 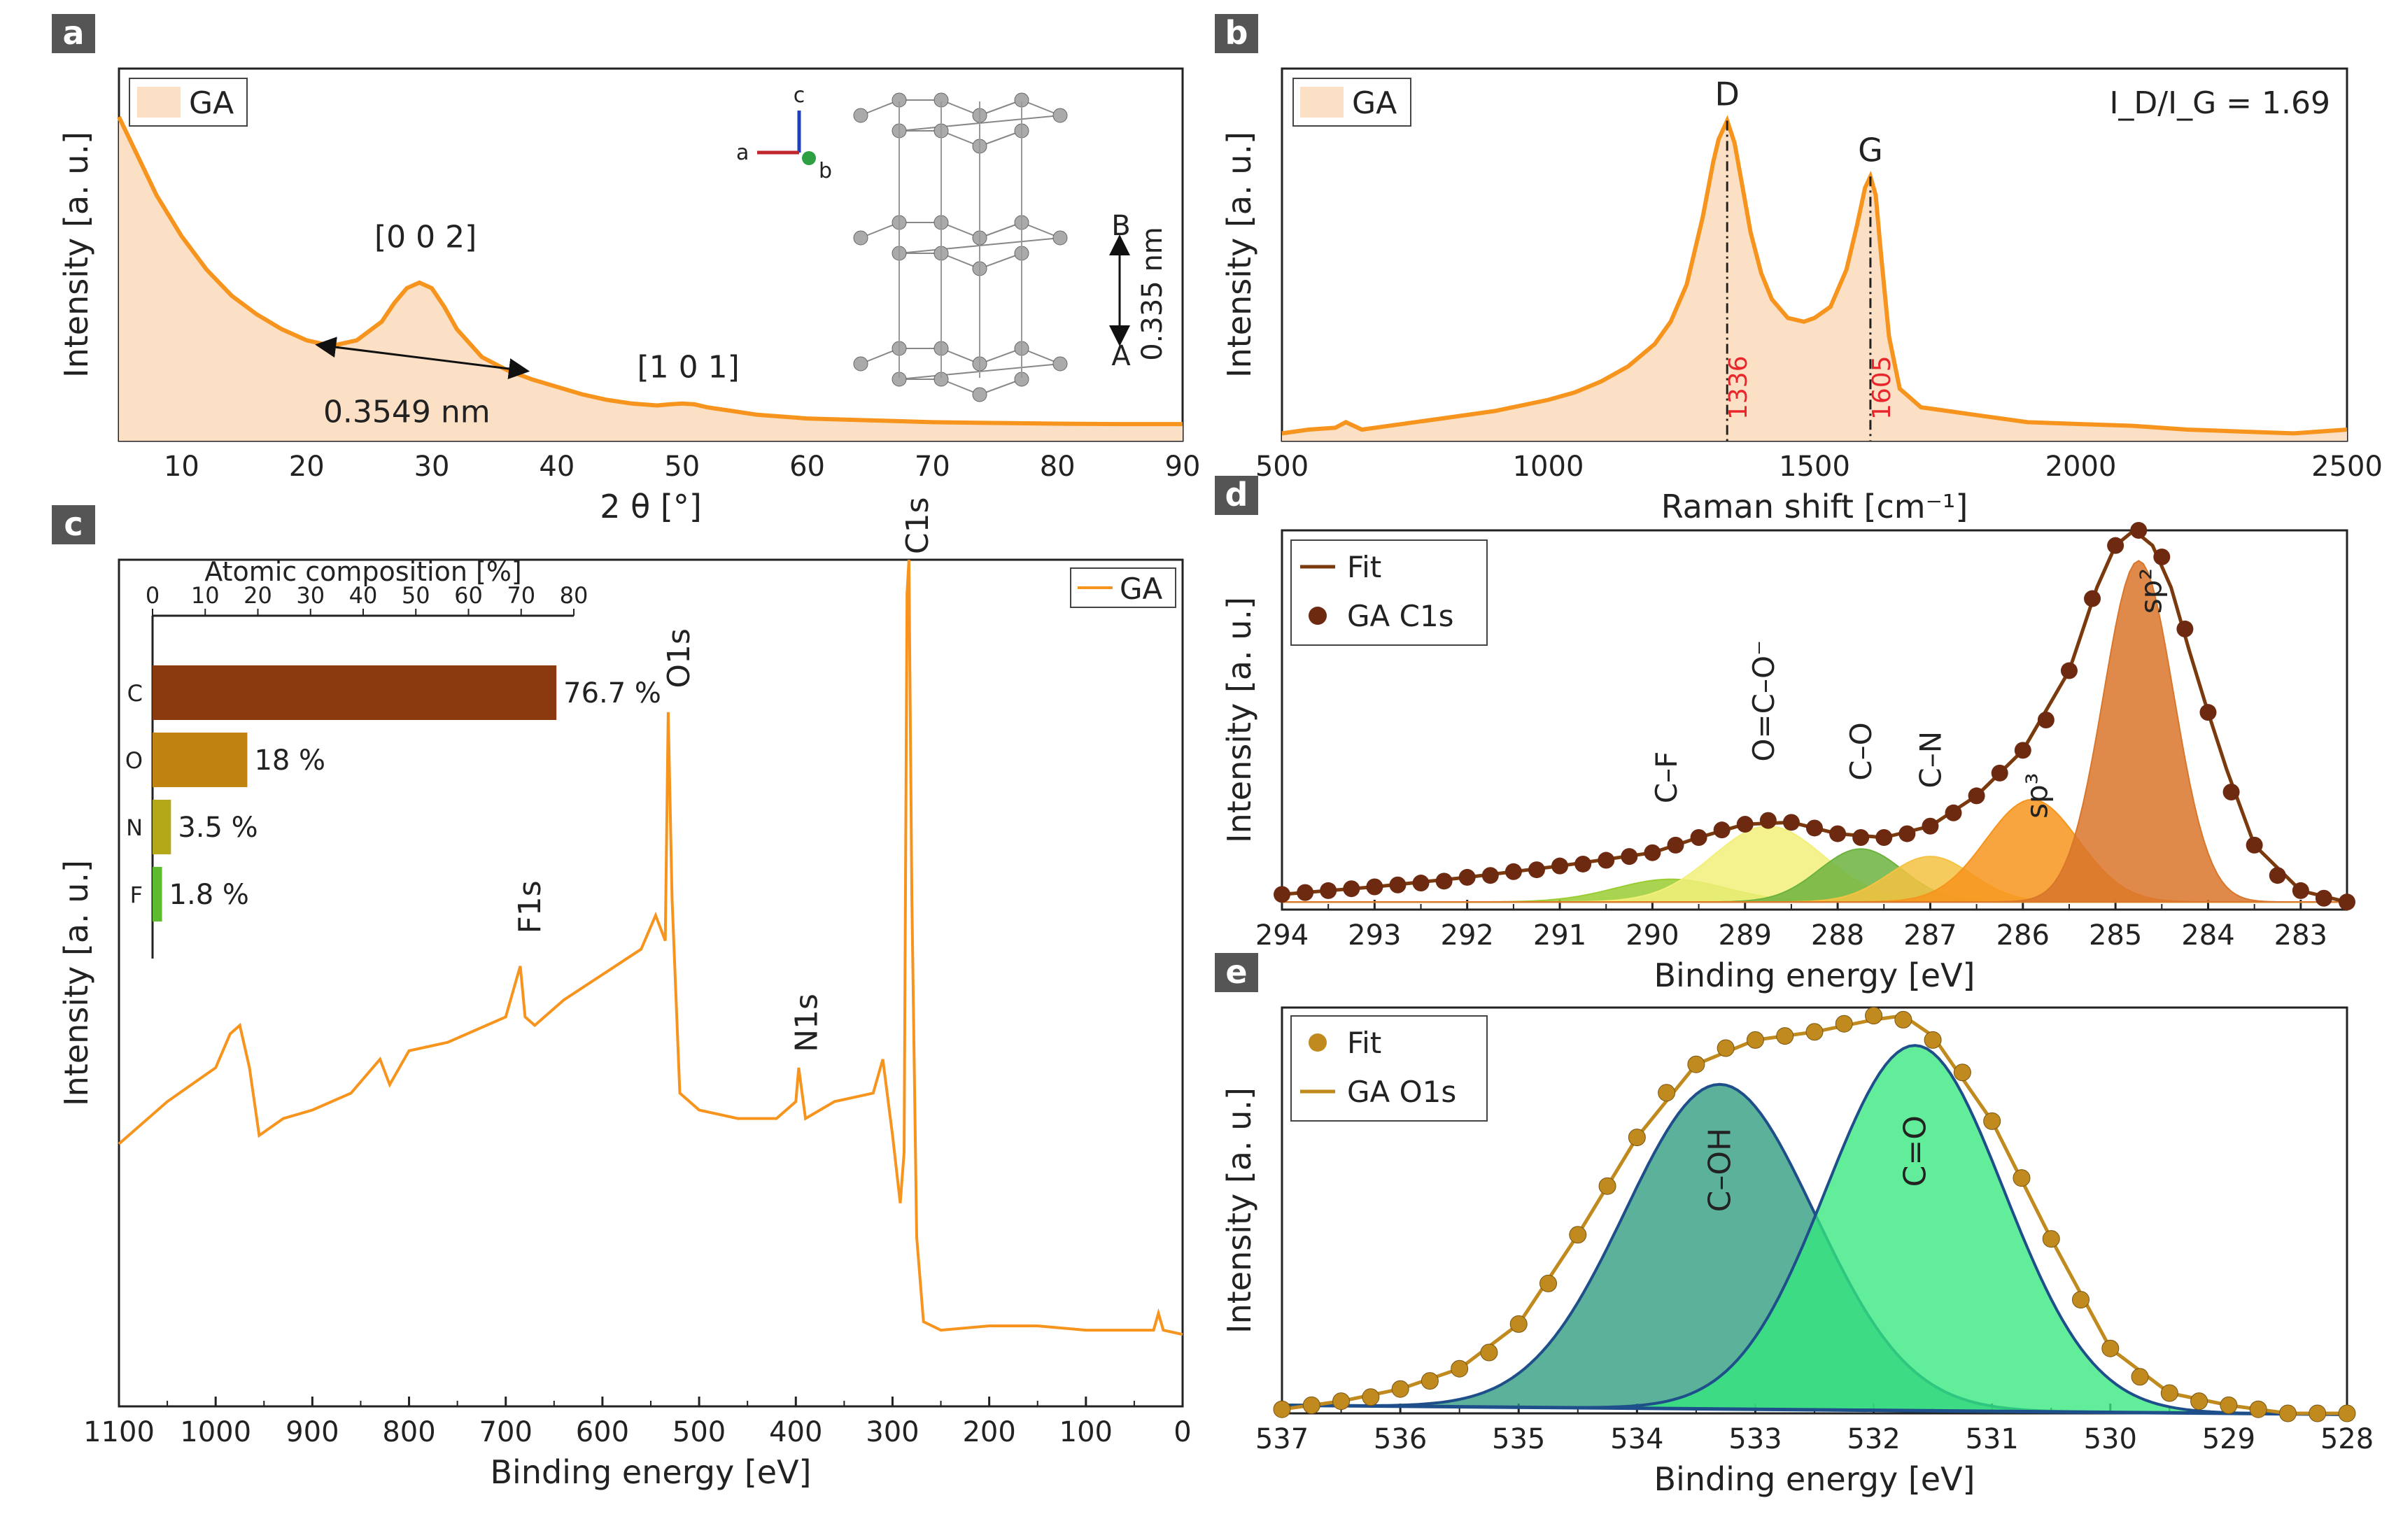 What do you see at coordinates (1236, 33) in the screenshot?
I see `panel-label-box` at bounding box center [1236, 33].